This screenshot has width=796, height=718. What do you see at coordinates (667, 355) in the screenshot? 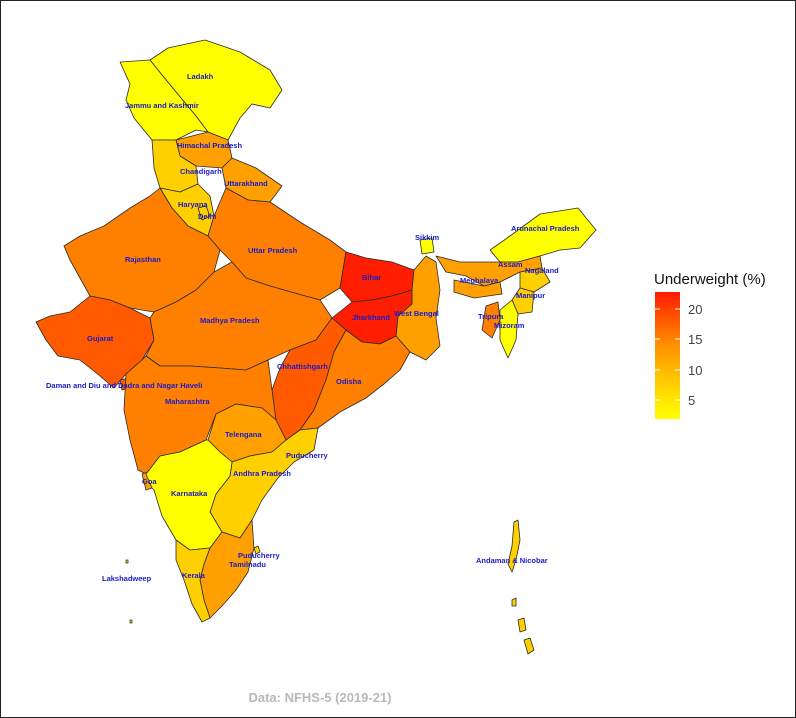
I see `legend-colorbar` at bounding box center [667, 355].